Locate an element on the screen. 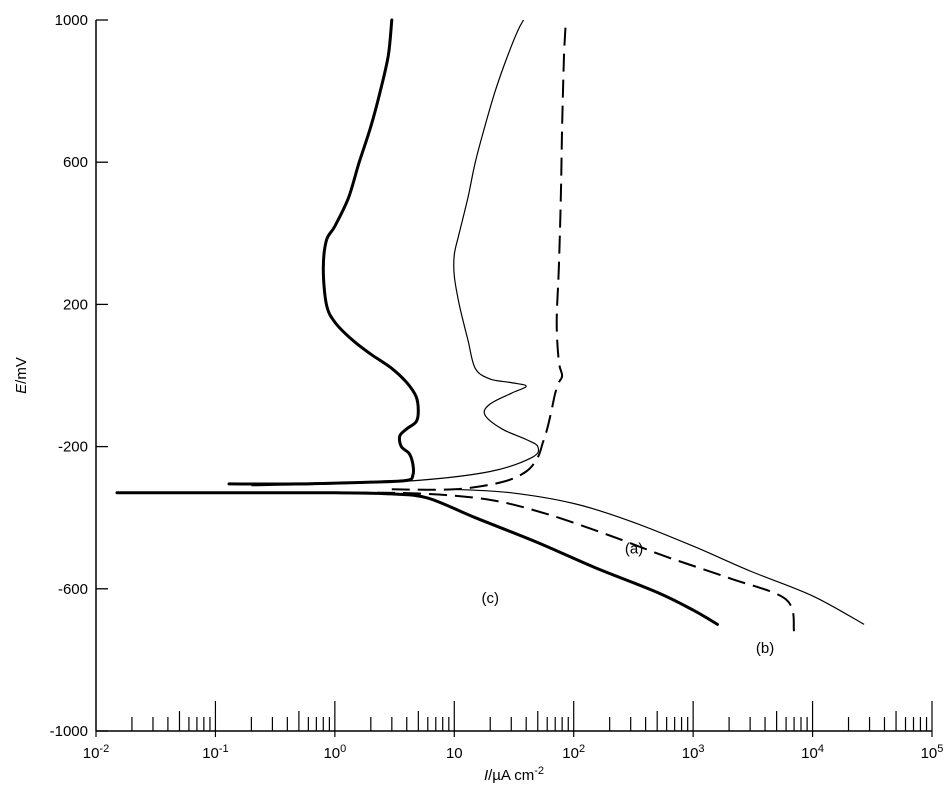 The image size is (952, 794). curve-c-cathodic is located at coordinates (417, 558).